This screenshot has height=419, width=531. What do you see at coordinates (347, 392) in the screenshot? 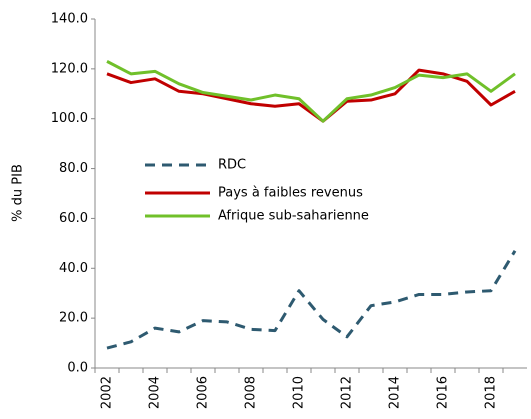
I see `x-tick-label: 2012` at bounding box center [347, 392].